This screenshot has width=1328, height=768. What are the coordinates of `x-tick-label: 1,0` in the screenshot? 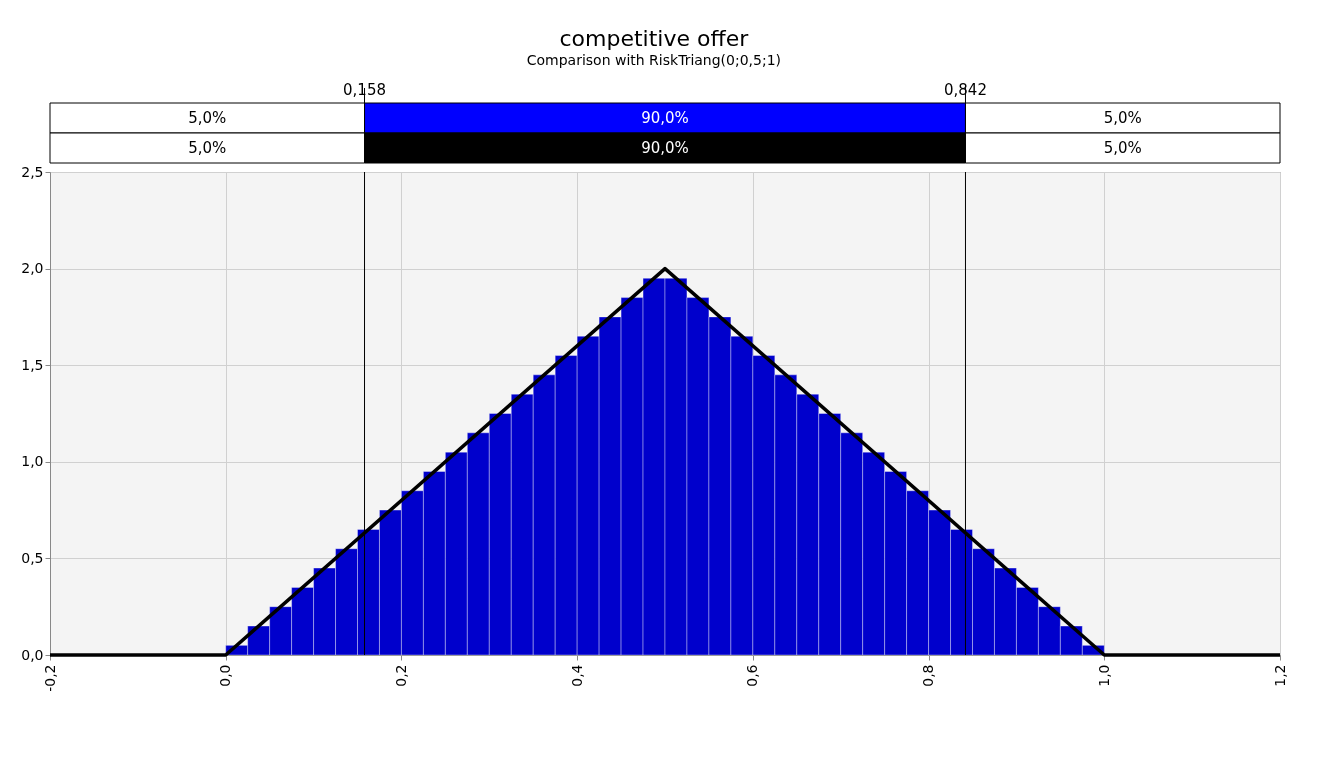 It's located at (1103, 675).